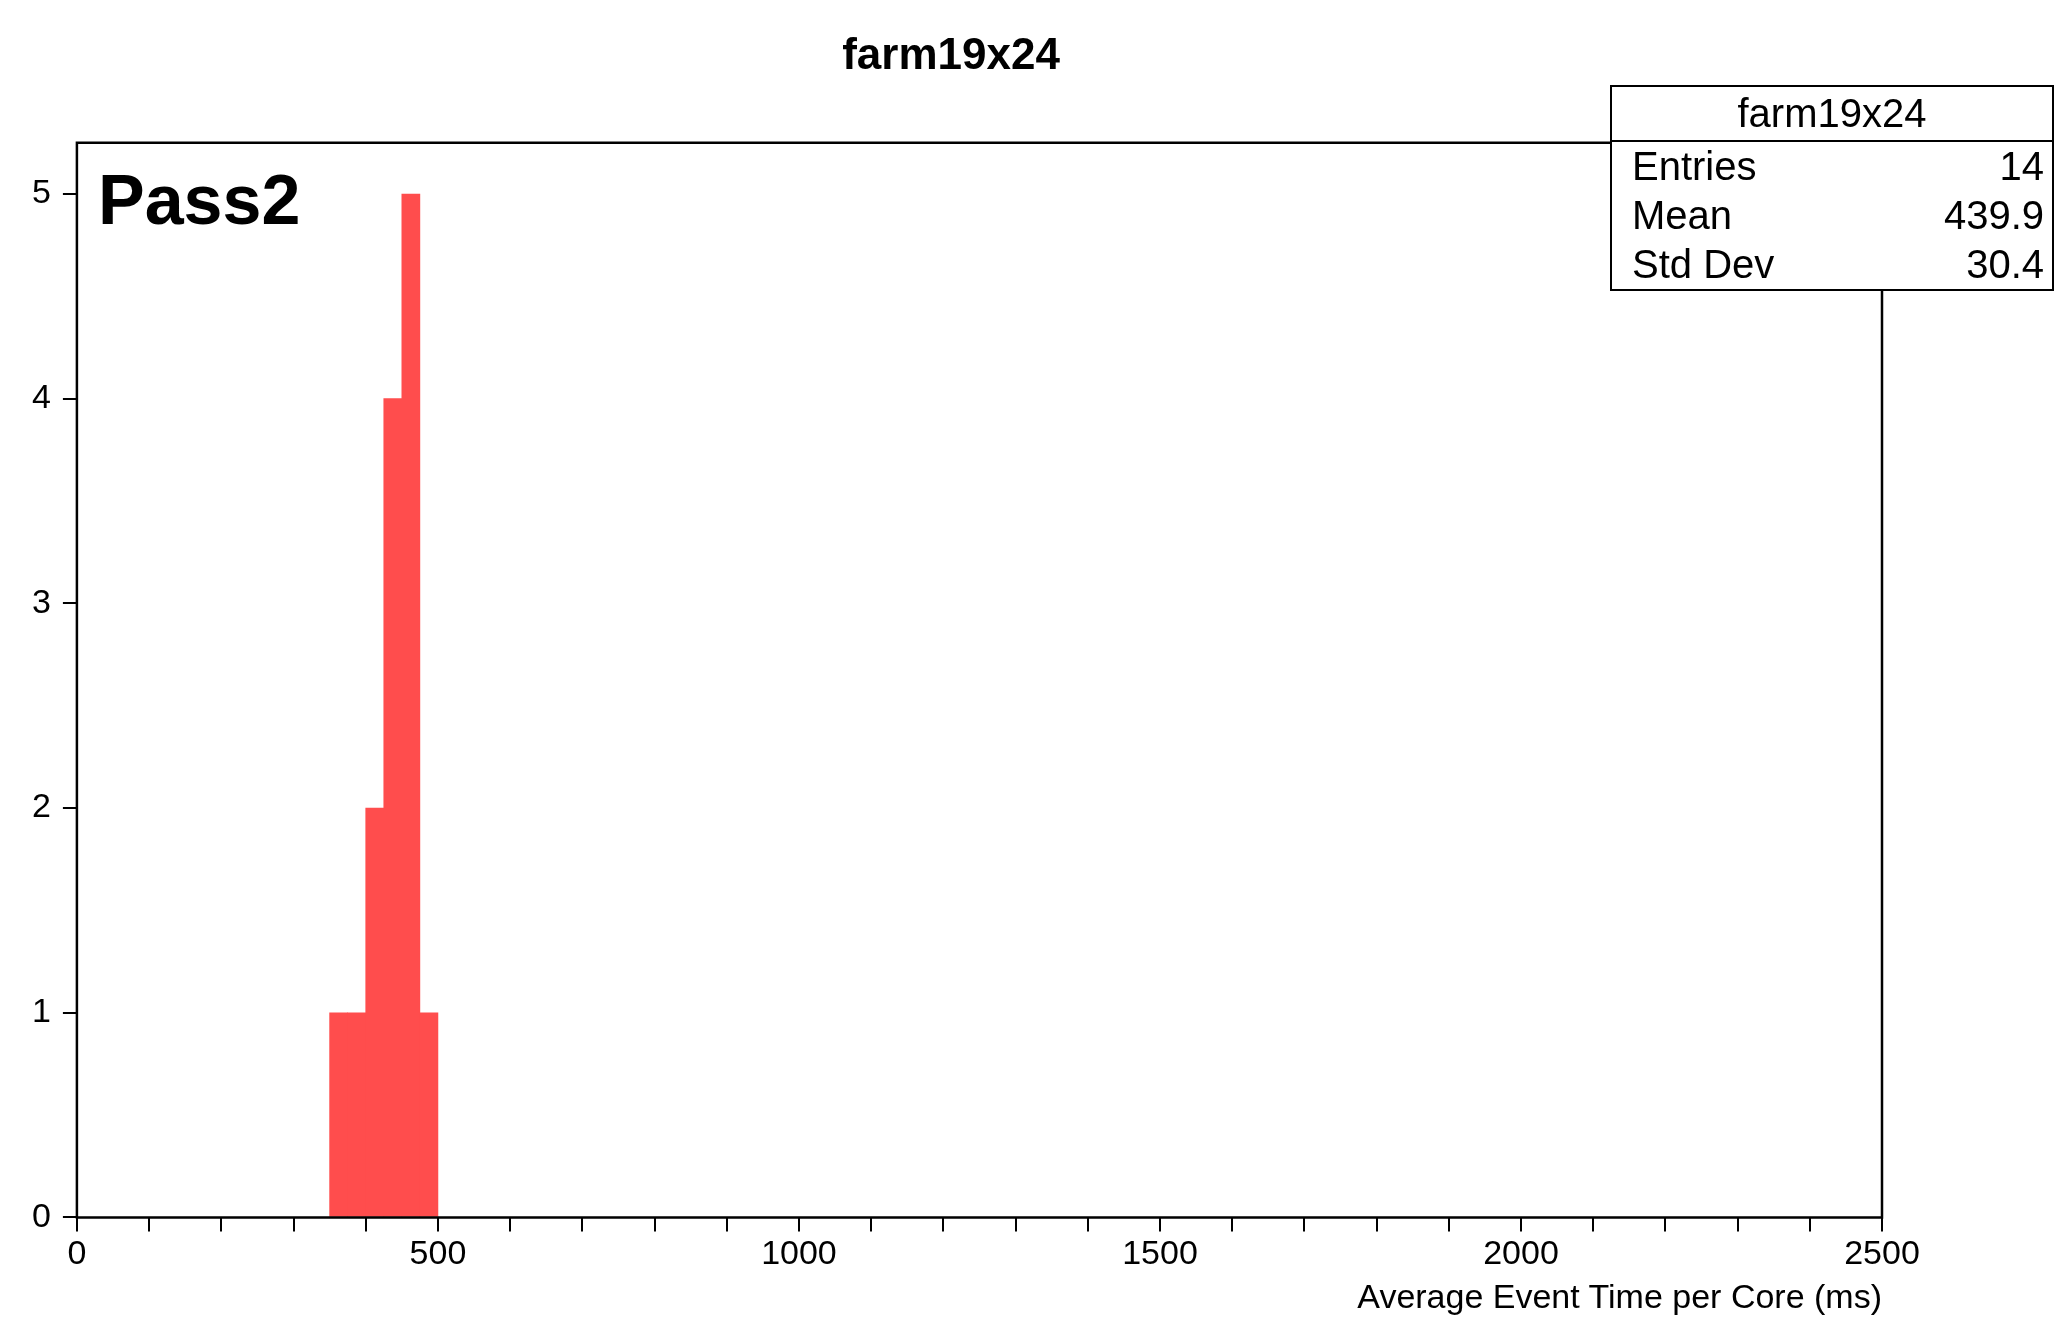  Describe the element at coordinates (41, 396) in the screenshot. I see `y-tick-label: 4` at that location.